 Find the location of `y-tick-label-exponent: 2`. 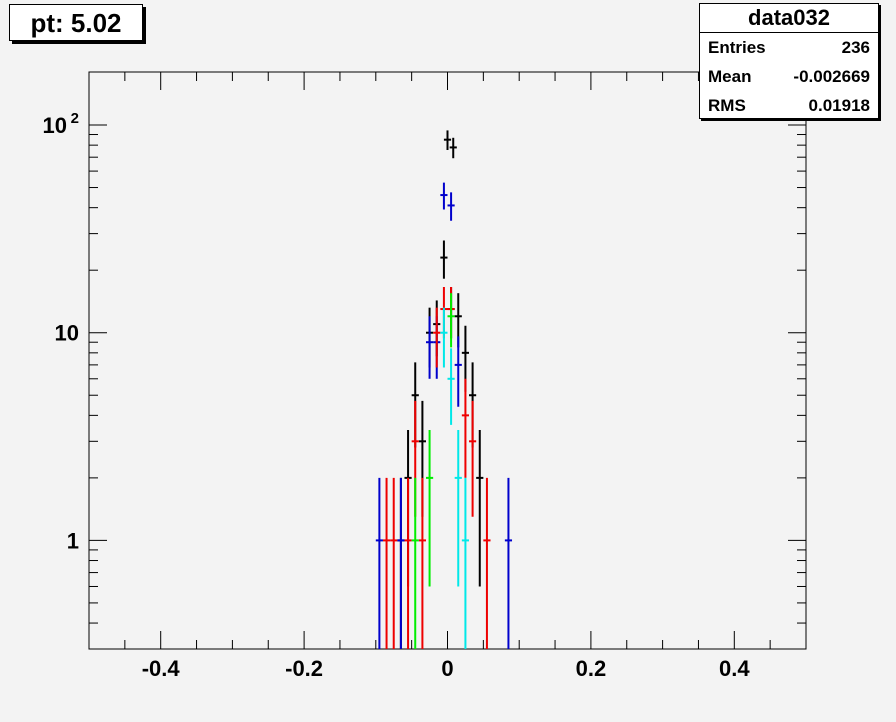

y-tick-label-exponent: 2 is located at coordinates (75, 118).